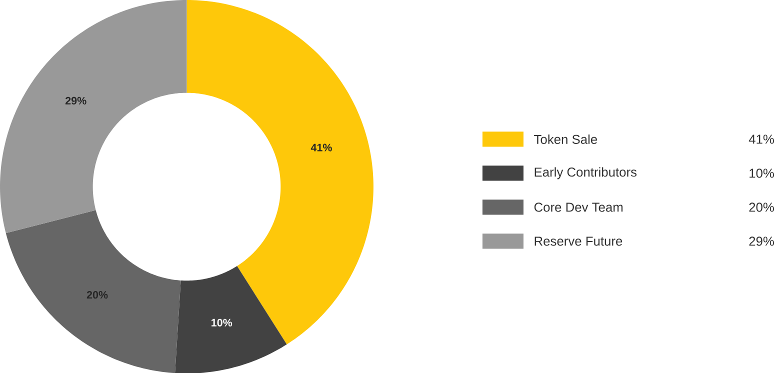 Image resolution: width=778 pixels, height=373 pixels. Describe the element at coordinates (75, 100) in the screenshot. I see `data-label: 29%` at that location.